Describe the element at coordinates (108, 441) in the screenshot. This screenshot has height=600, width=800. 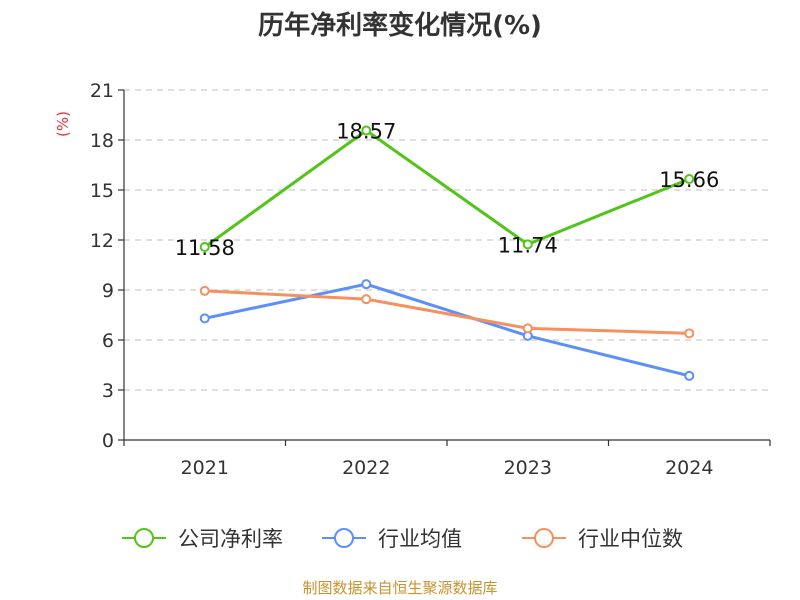
I see `y-tick-label: 0` at that location.